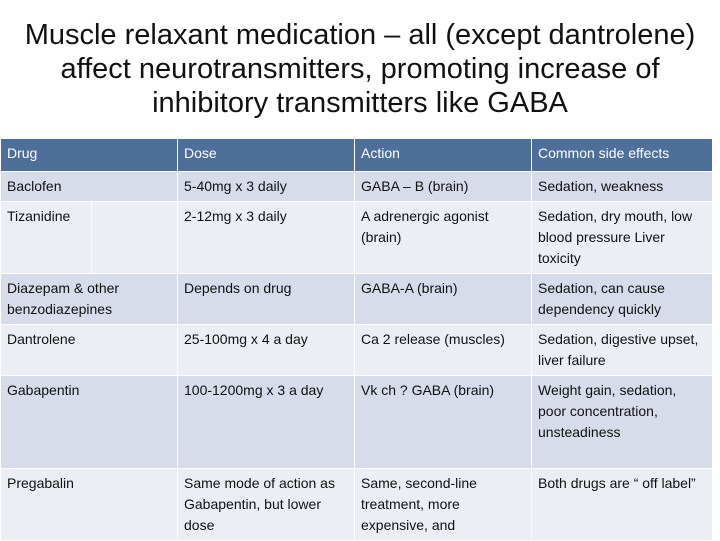 This screenshot has height=541, width=720. Describe the element at coordinates (266, 422) in the screenshot. I see `dose-cell: 100-1200mg x 3 a day` at that location.